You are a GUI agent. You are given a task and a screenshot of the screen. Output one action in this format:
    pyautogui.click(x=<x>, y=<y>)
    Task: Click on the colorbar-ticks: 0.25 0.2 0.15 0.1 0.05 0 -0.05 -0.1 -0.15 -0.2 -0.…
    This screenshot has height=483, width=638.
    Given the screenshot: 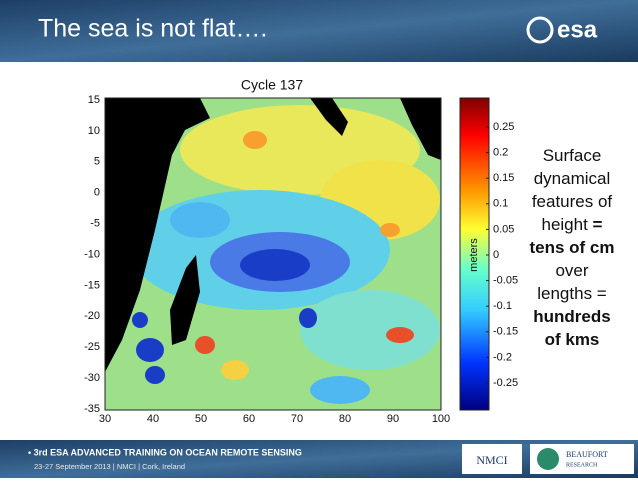 What is the action you would take?
    pyautogui.click(x=502, y=255)
    